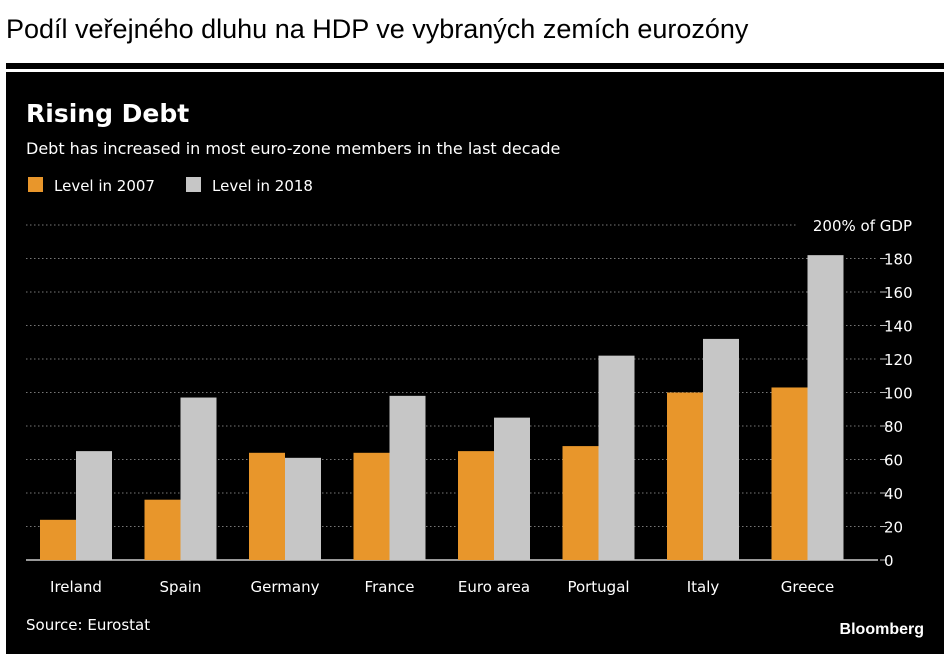  Describe the element at coordinates (170, 186) in the screenshot. I see `legend: Level in 2007 Level in 2018` at that location.